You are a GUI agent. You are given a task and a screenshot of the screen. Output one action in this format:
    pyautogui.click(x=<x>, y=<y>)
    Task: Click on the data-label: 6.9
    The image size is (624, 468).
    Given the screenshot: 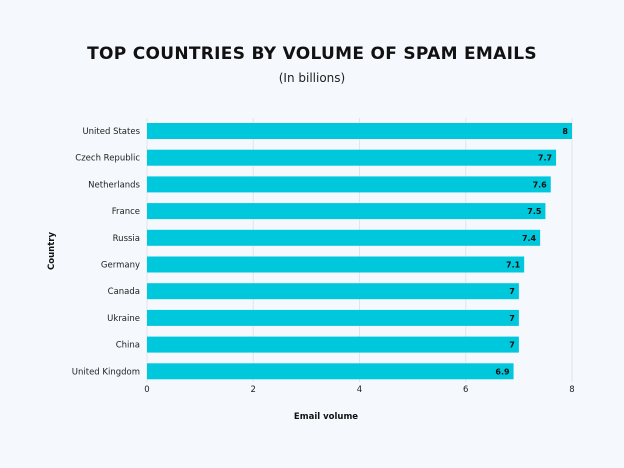 What is the action you would take?
    pyautogui.click(x=502, y=371)
    